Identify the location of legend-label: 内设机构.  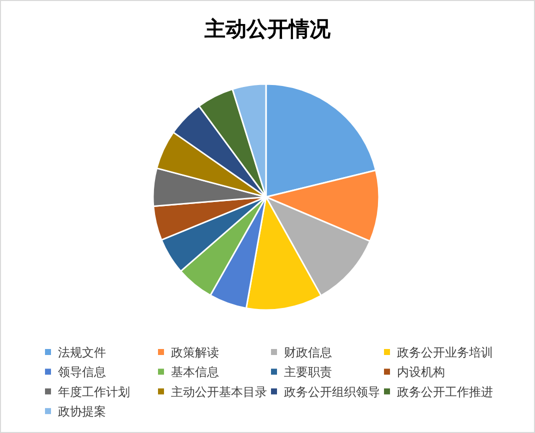
(421, 372).